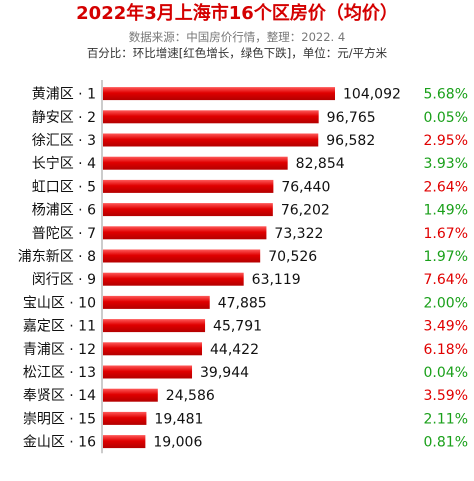  I want to click on value-label: 24,586, so click(190, 396).